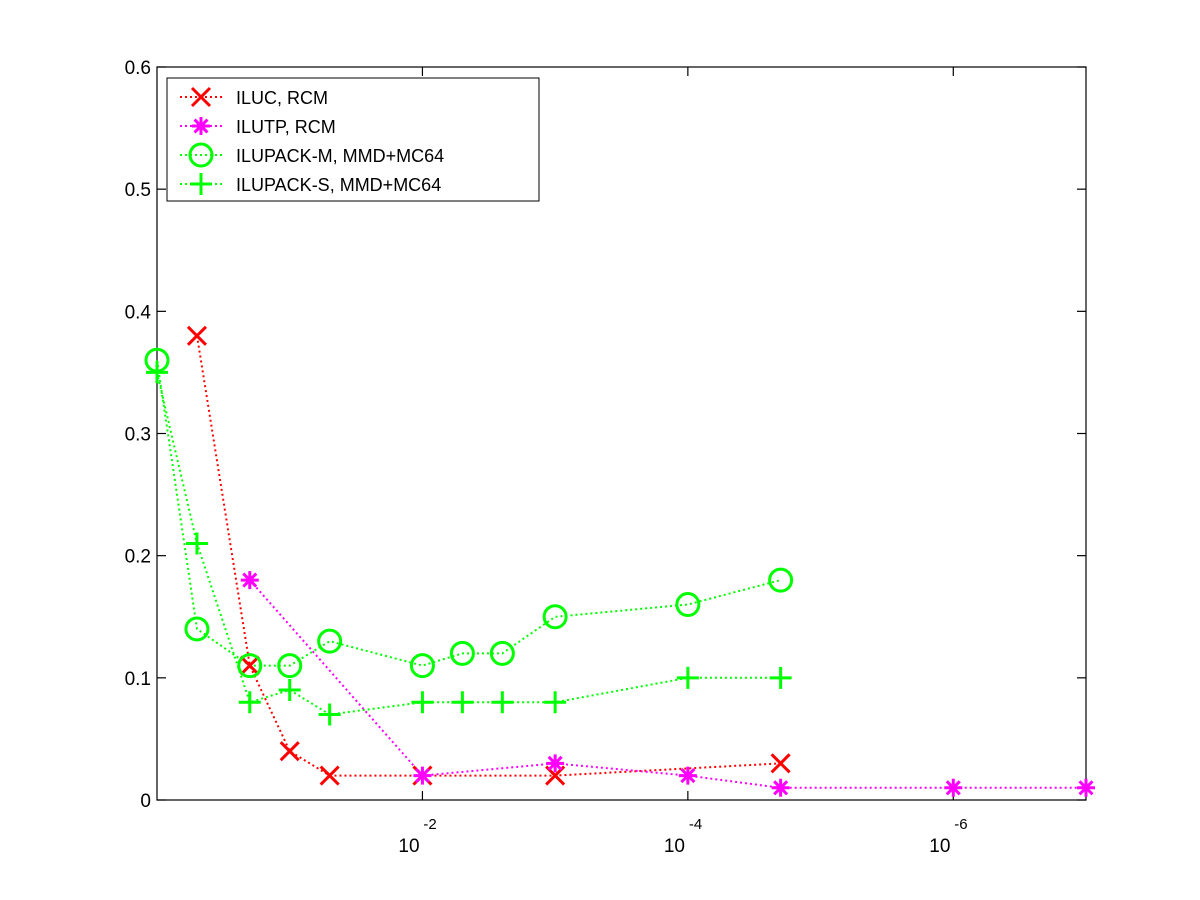  I want to click on y-tick-label: 0.2, so click(138, 557).